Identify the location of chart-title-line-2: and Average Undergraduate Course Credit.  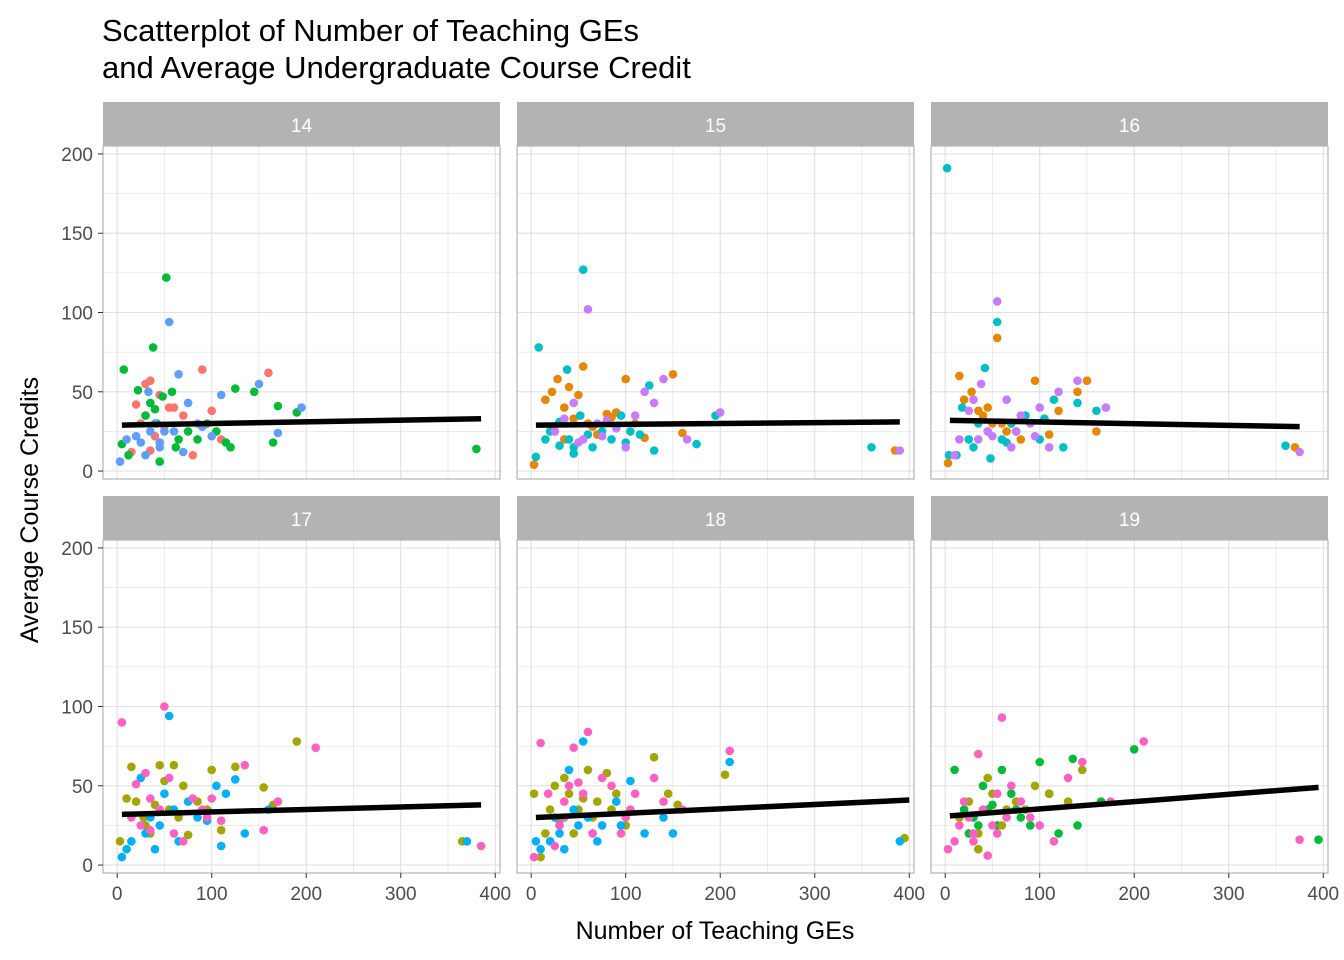
(396, 67).